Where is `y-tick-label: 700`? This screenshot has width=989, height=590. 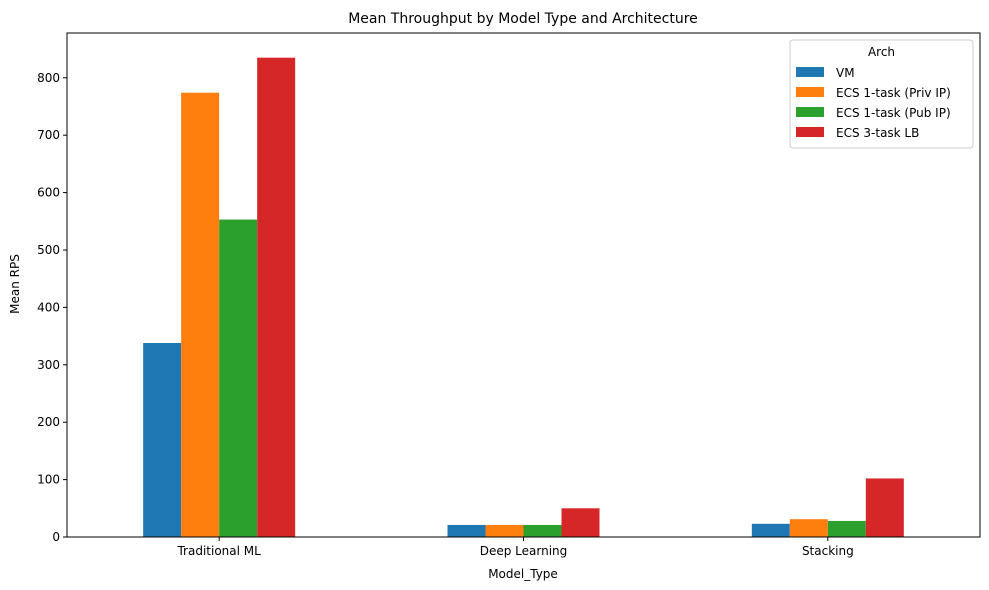
y-tick-label: 700 is located at coordinates (48, 135).